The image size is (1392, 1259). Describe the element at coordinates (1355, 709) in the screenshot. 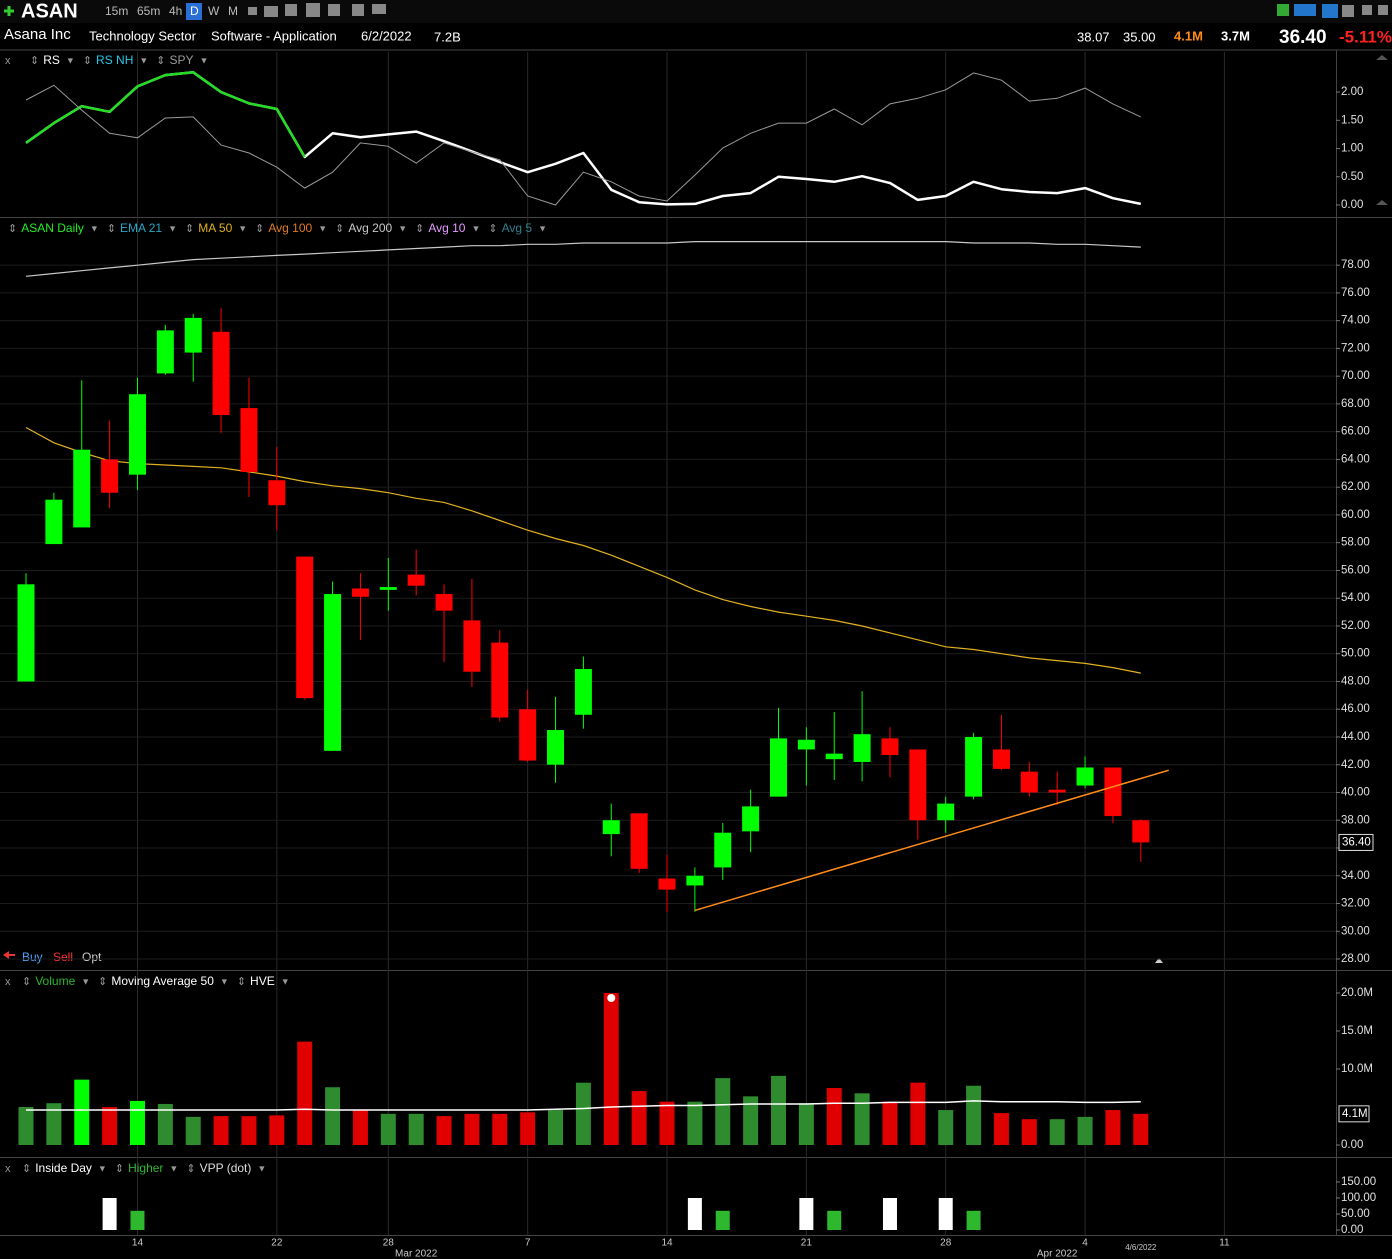

I see `y-tick-label: 46.00` at that location.